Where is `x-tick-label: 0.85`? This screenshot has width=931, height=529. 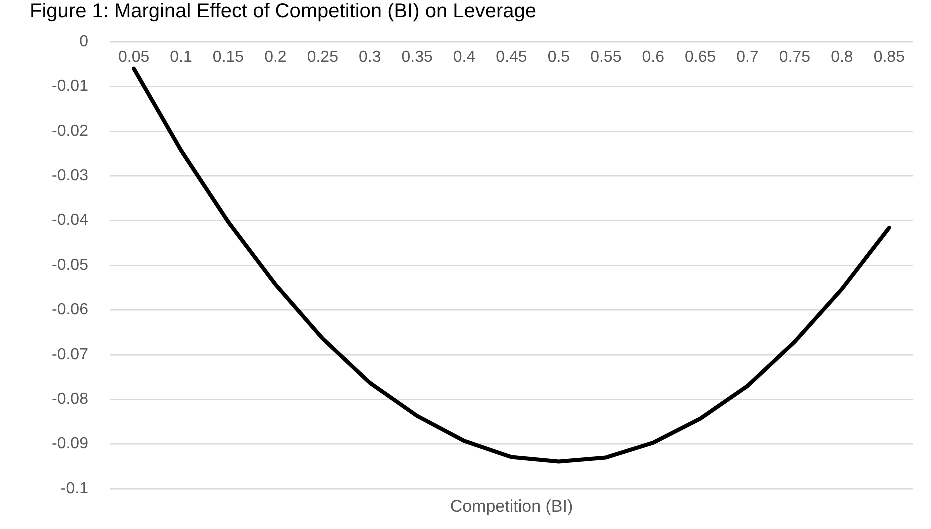 x-tick-label: 0.85 is located at coordinates (890, 57).